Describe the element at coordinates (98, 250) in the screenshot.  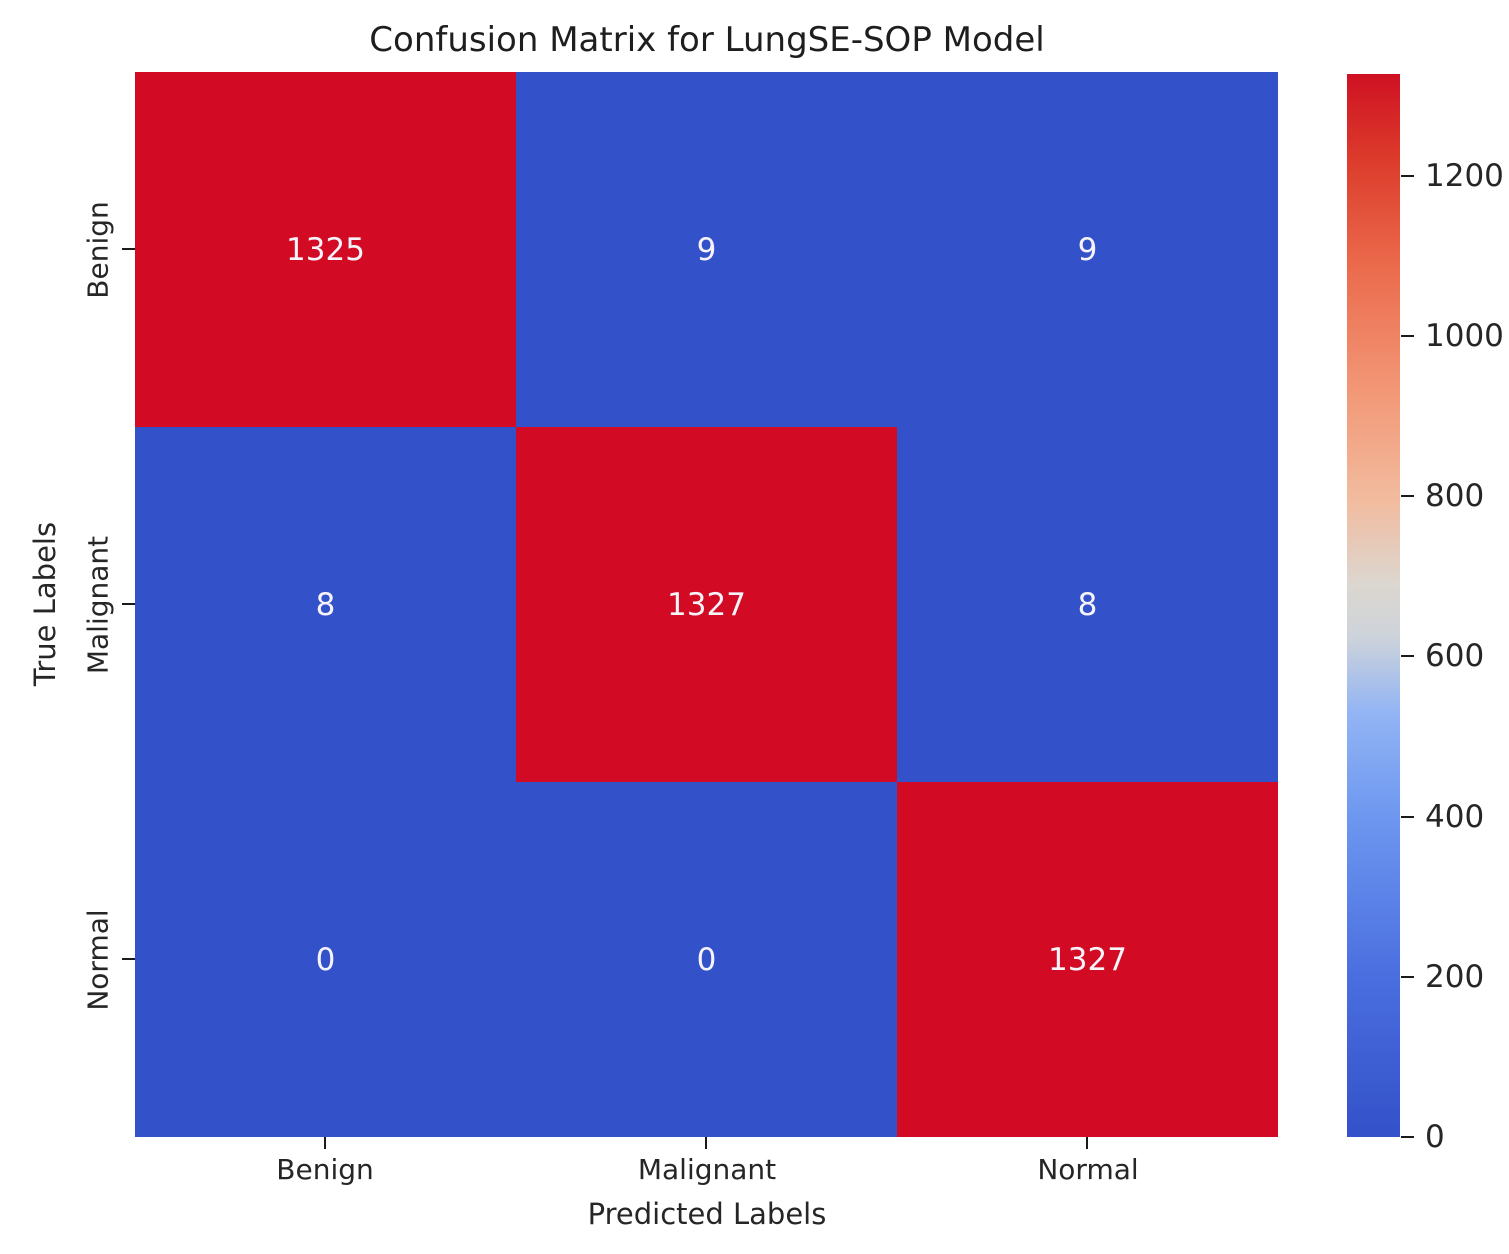
I see `y-tick-label-benign: Benign` at that location.